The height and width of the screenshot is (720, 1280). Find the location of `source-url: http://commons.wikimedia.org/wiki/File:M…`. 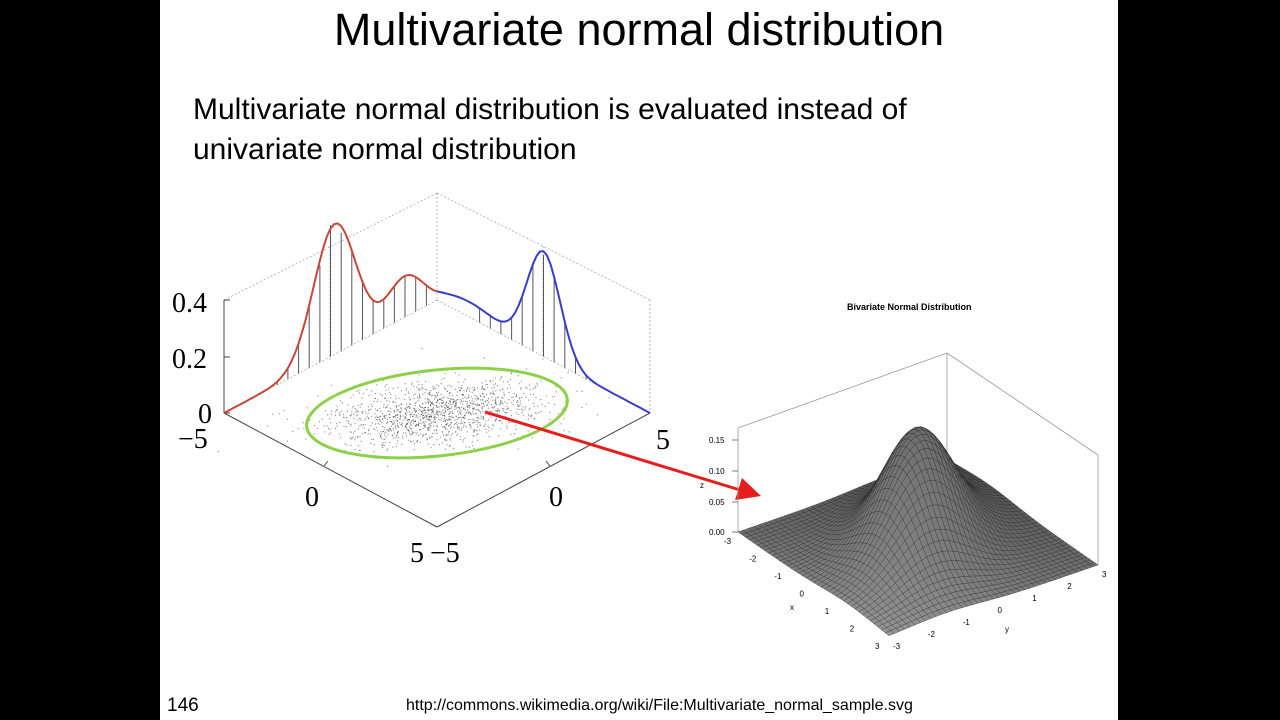

source-url: http://commons.wikimedia.org/wiki/File:M… is located at coordinates (659, 705).